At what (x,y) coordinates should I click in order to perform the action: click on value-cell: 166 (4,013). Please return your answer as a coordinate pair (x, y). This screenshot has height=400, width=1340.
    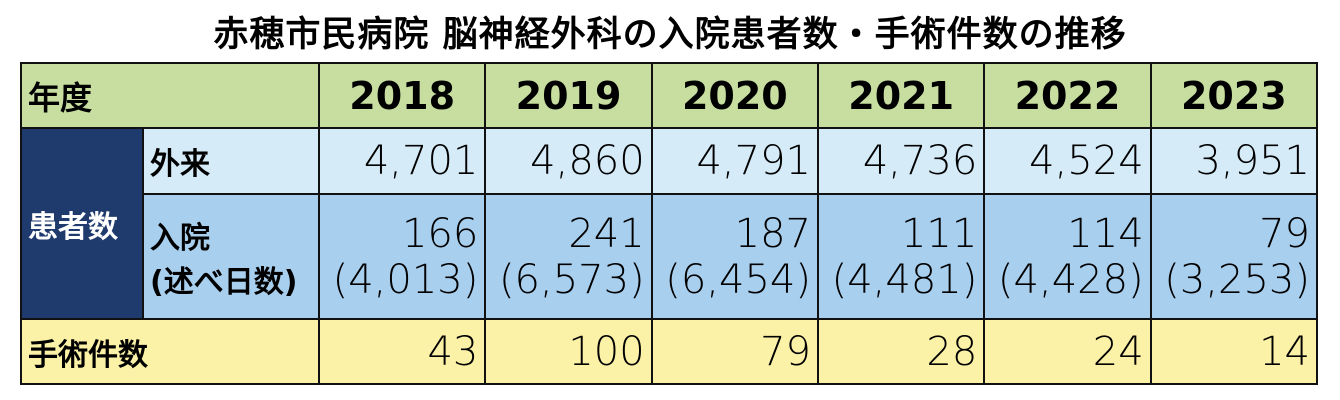
    Looking at the image, I should click on (402, 256).